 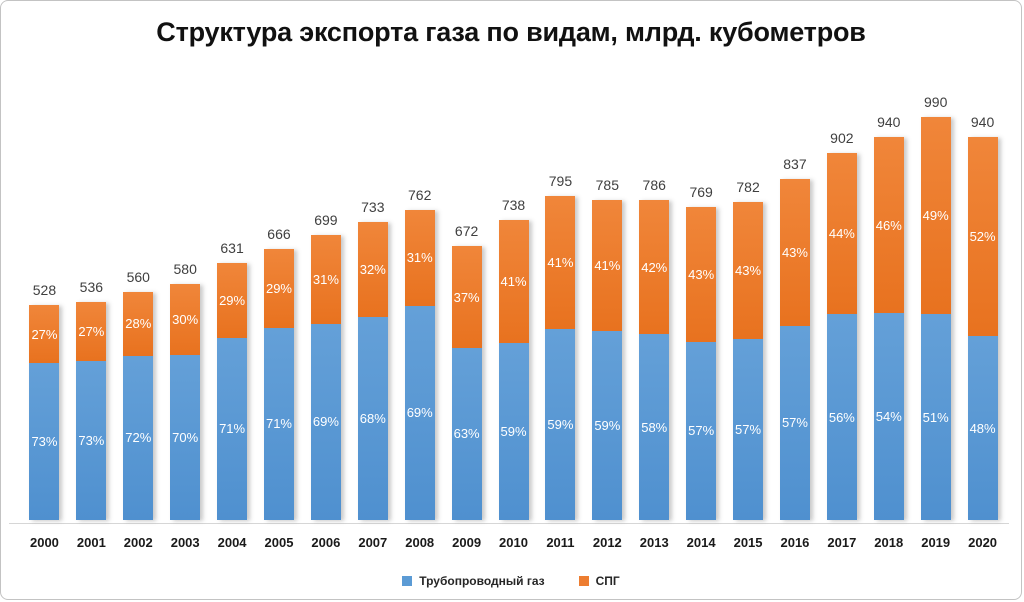 I want to click on stacked-bar-2018: 46% 54%, so click(x=888, y=328).